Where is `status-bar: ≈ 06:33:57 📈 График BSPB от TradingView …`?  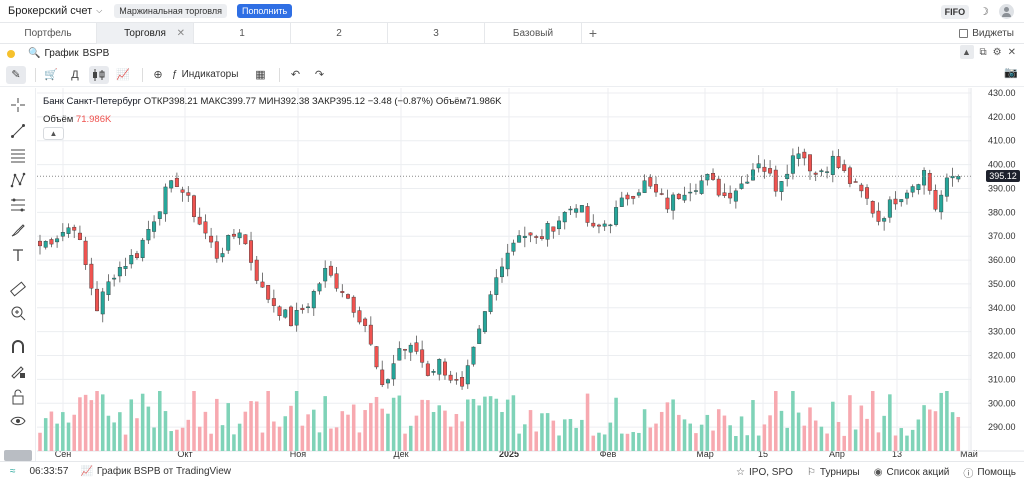 status-bar: ≈ 06:33:57 📈 График BSPB от TradingView … is located at coordinates (512, 471).